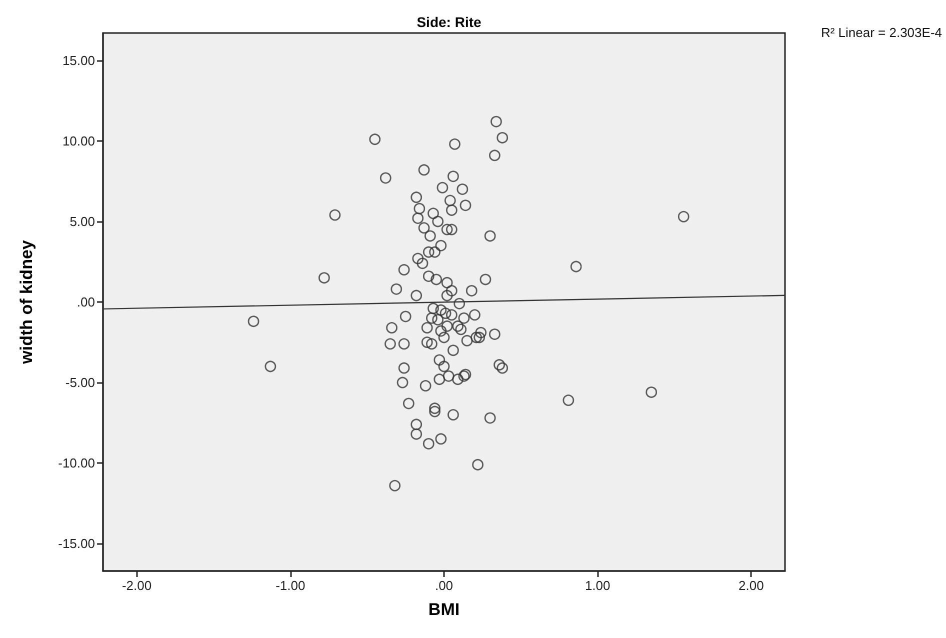 This screenshot has width=946, height=638. What do you see at coordinates (881, 32) in the screenshot?
I see `text: R² Linear = 2.303E-4` at bounding box center [881, 32].